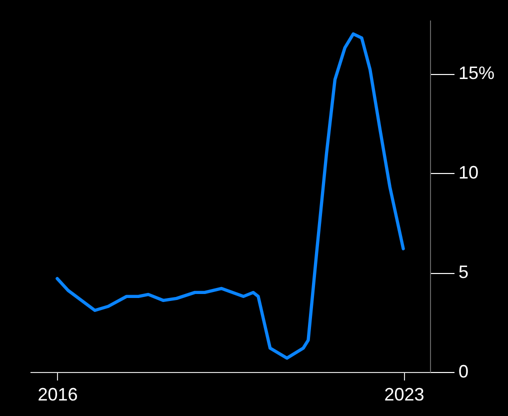  What do you see at coordinates (476, 73) in the screenshot?
I see `y-tick-label: 15%` at bounding box center [476, 73].